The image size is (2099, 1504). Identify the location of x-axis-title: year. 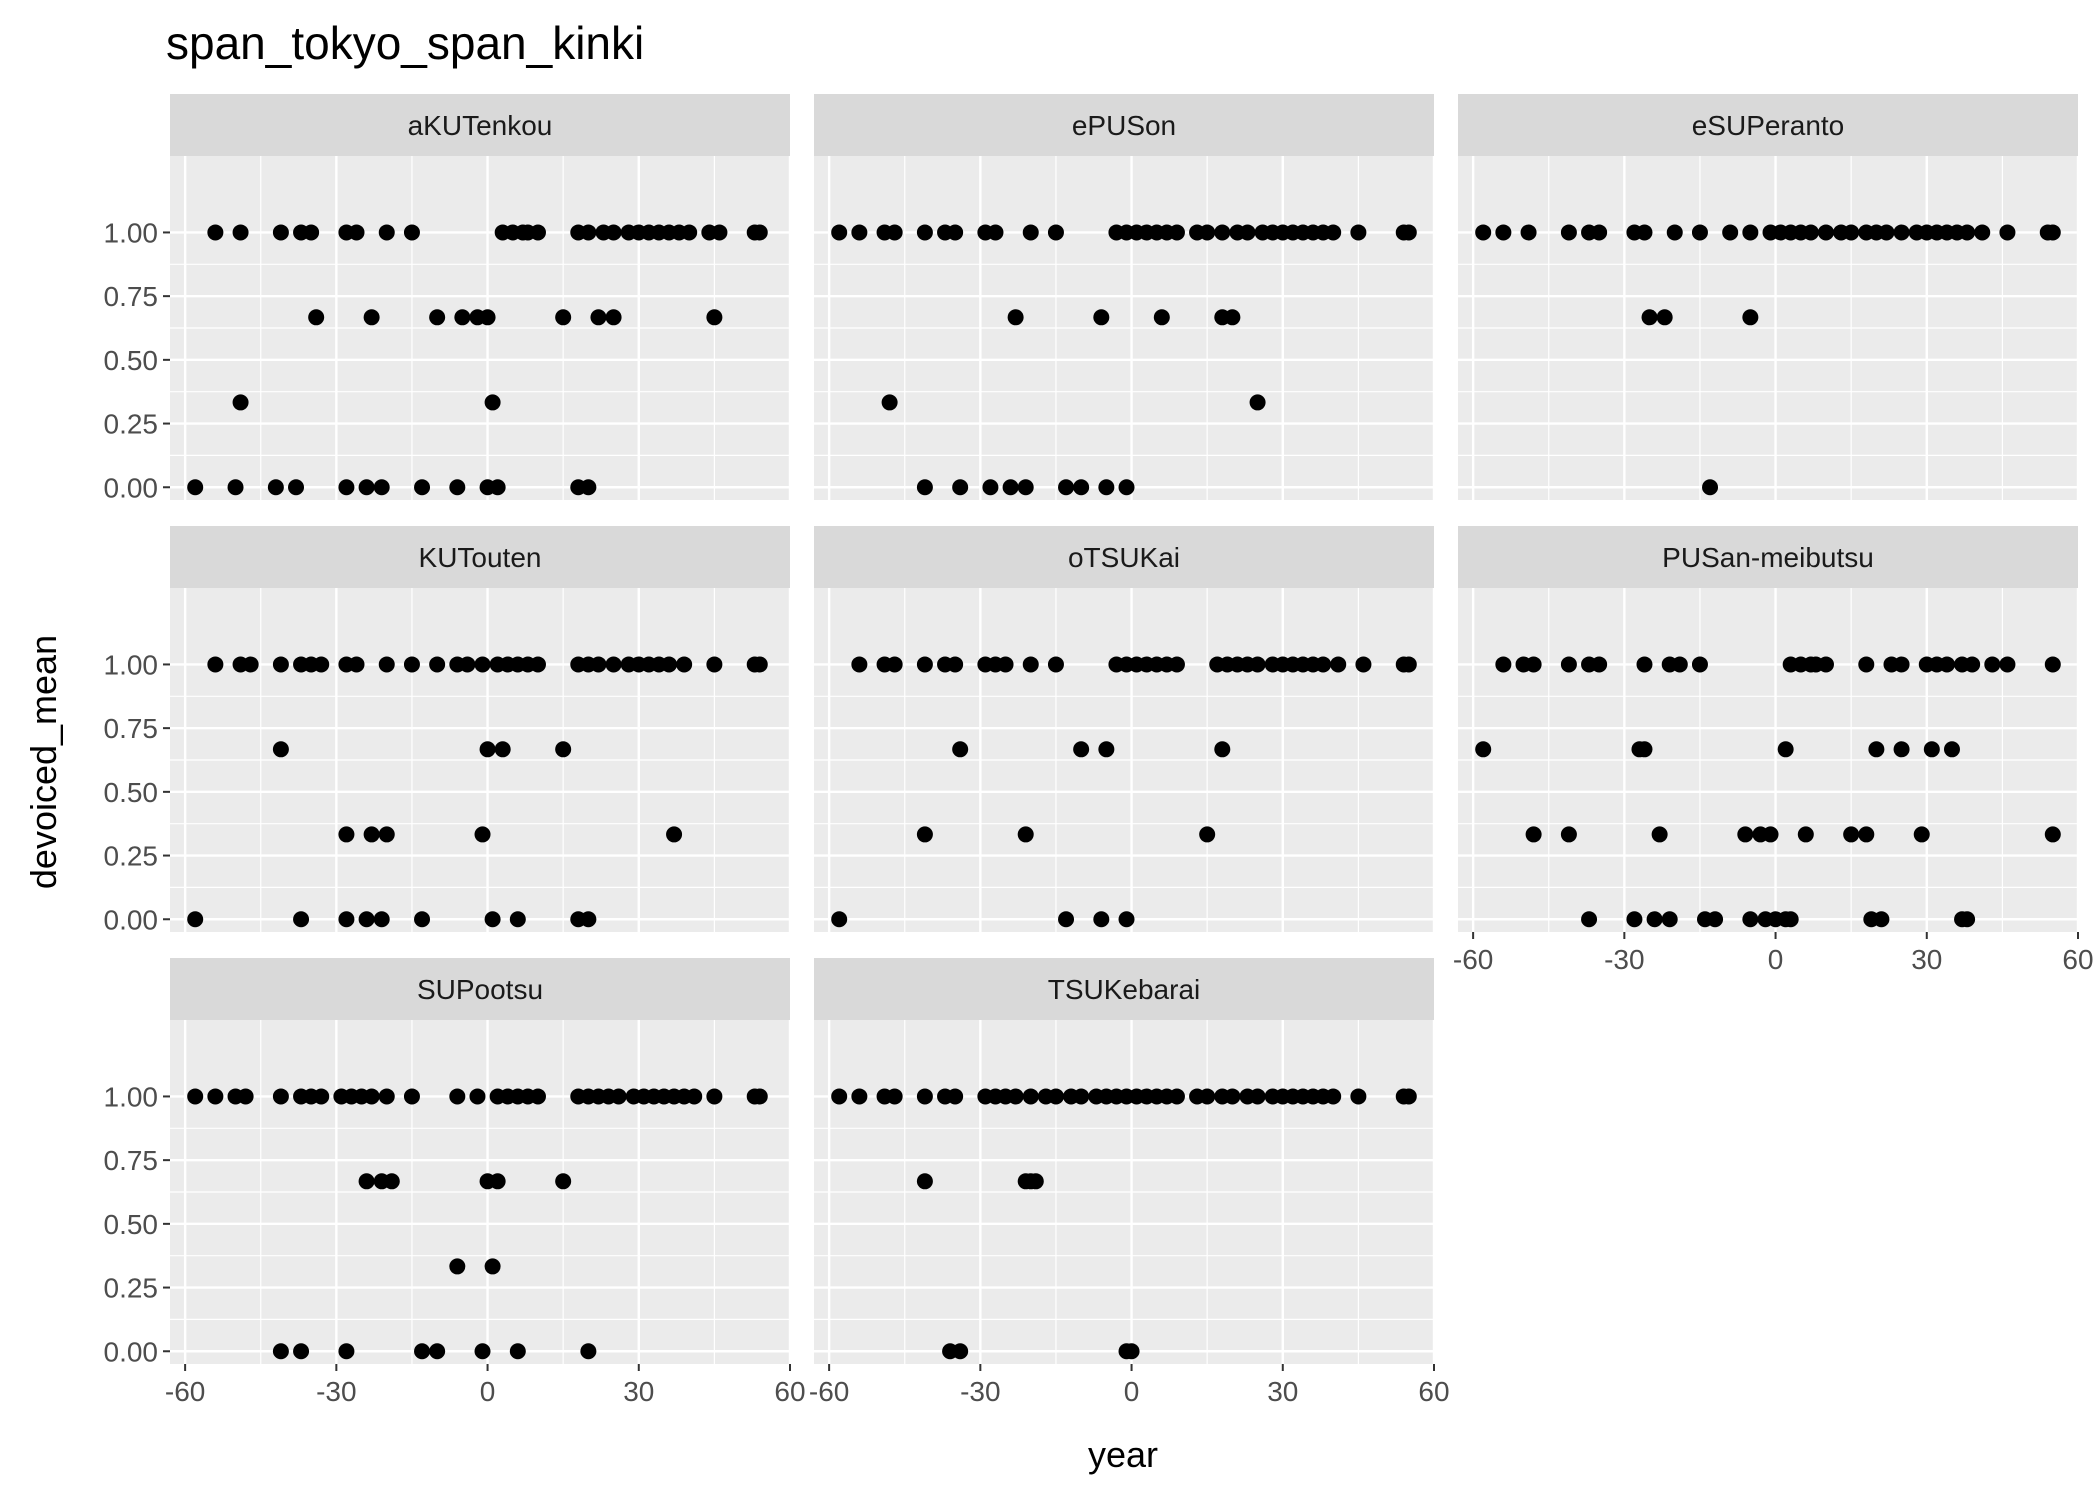
(1123, 1454).